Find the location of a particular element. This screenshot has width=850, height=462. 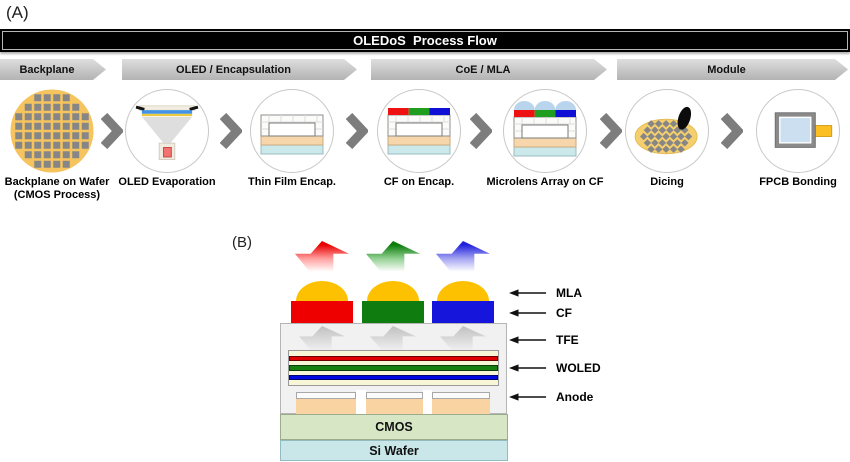

dicing-icon is located at coordinates (666, 130).